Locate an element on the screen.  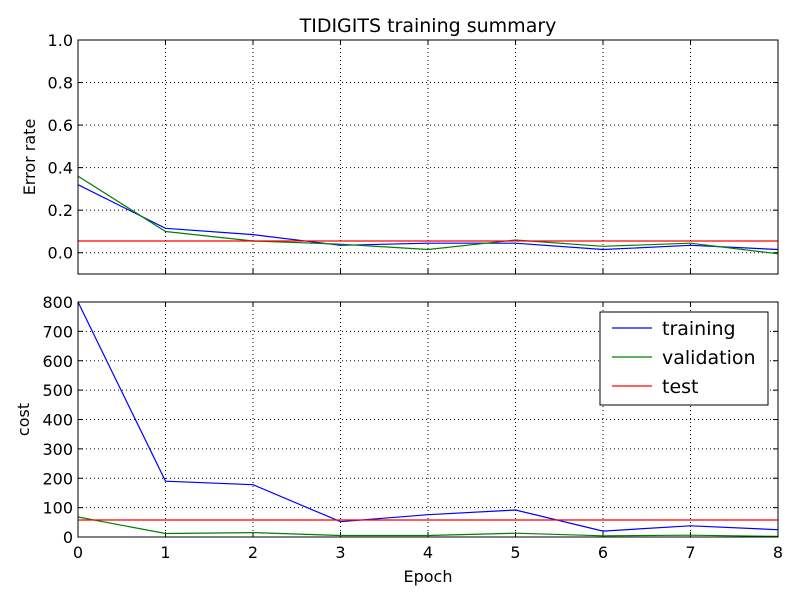
x-axis-label: Epoch is located at coordinates (428, 576).